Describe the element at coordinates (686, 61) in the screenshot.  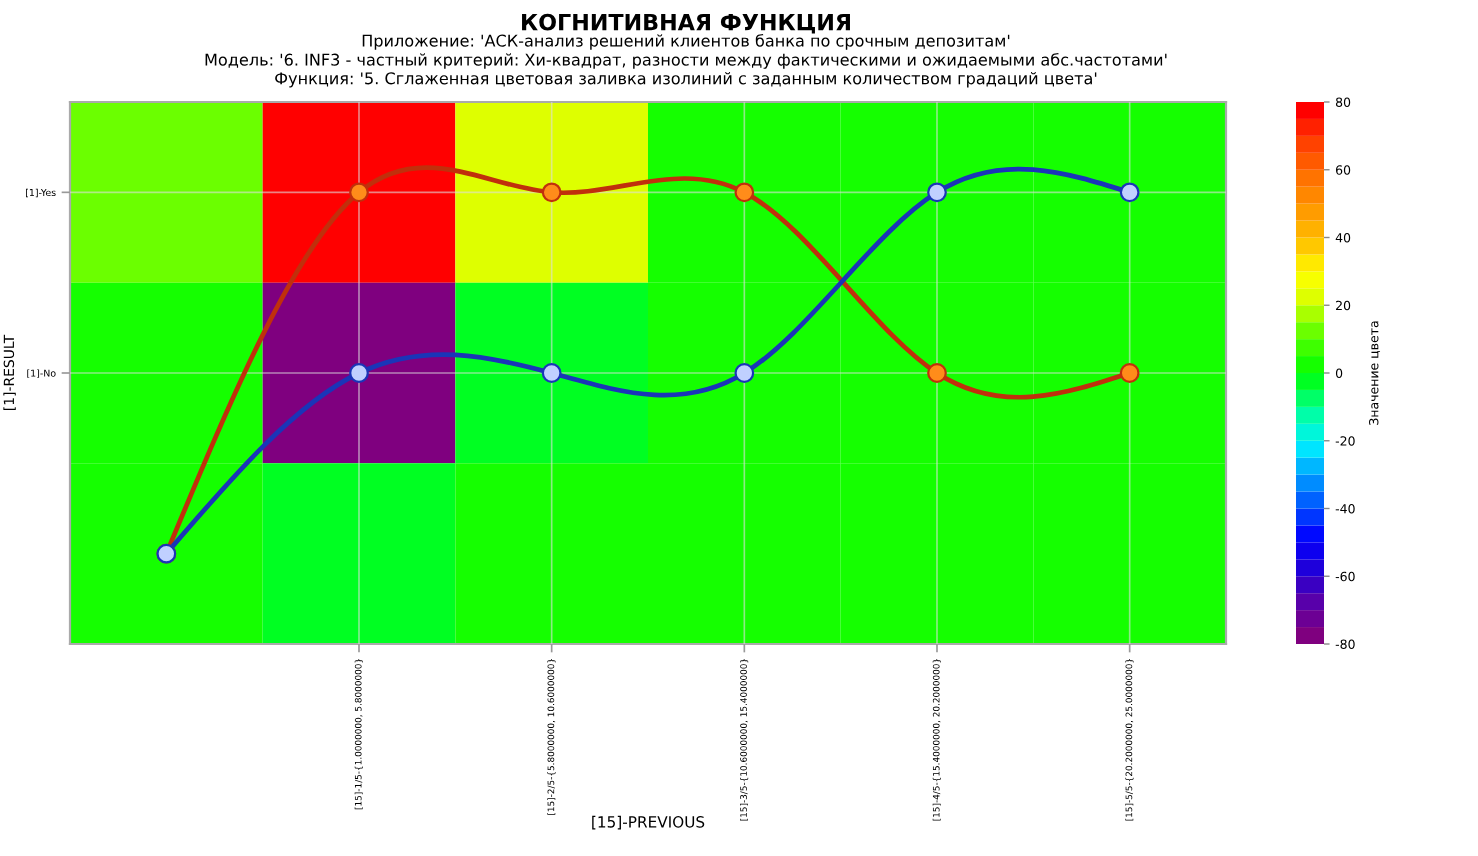
I see `chart-subtitle: Приложение: 'АСК-анализ решений клиентов банка по срочным депозитам' Модель: '6. INF3 - частный критерий: Хи-квадрат, разности между фактическими и ожидаемыми абс.частотами' Функция: '5. Сглаженная цветовая заливка изолиний с заданным количеством градаций цвета'` at that location.